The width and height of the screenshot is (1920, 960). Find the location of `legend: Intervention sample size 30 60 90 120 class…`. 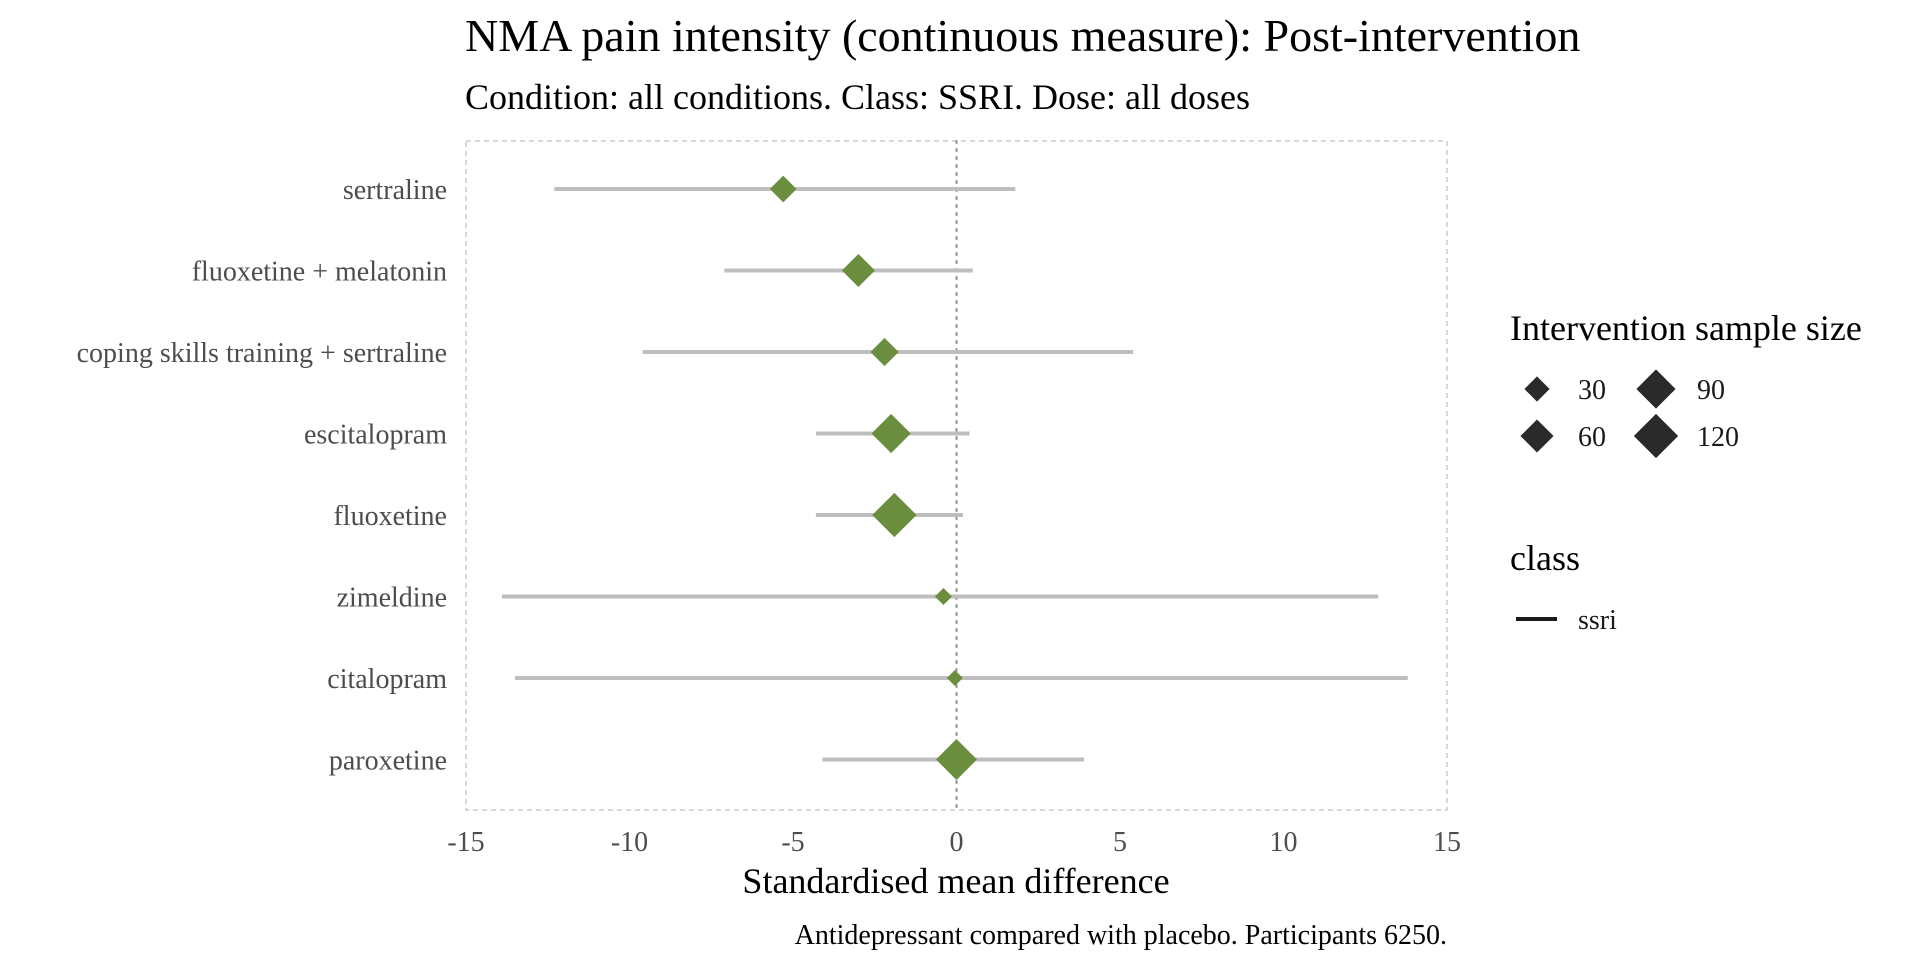

legend: Intervention sample size 30 60 90 120 class… is located at coordinates (1686, 472).